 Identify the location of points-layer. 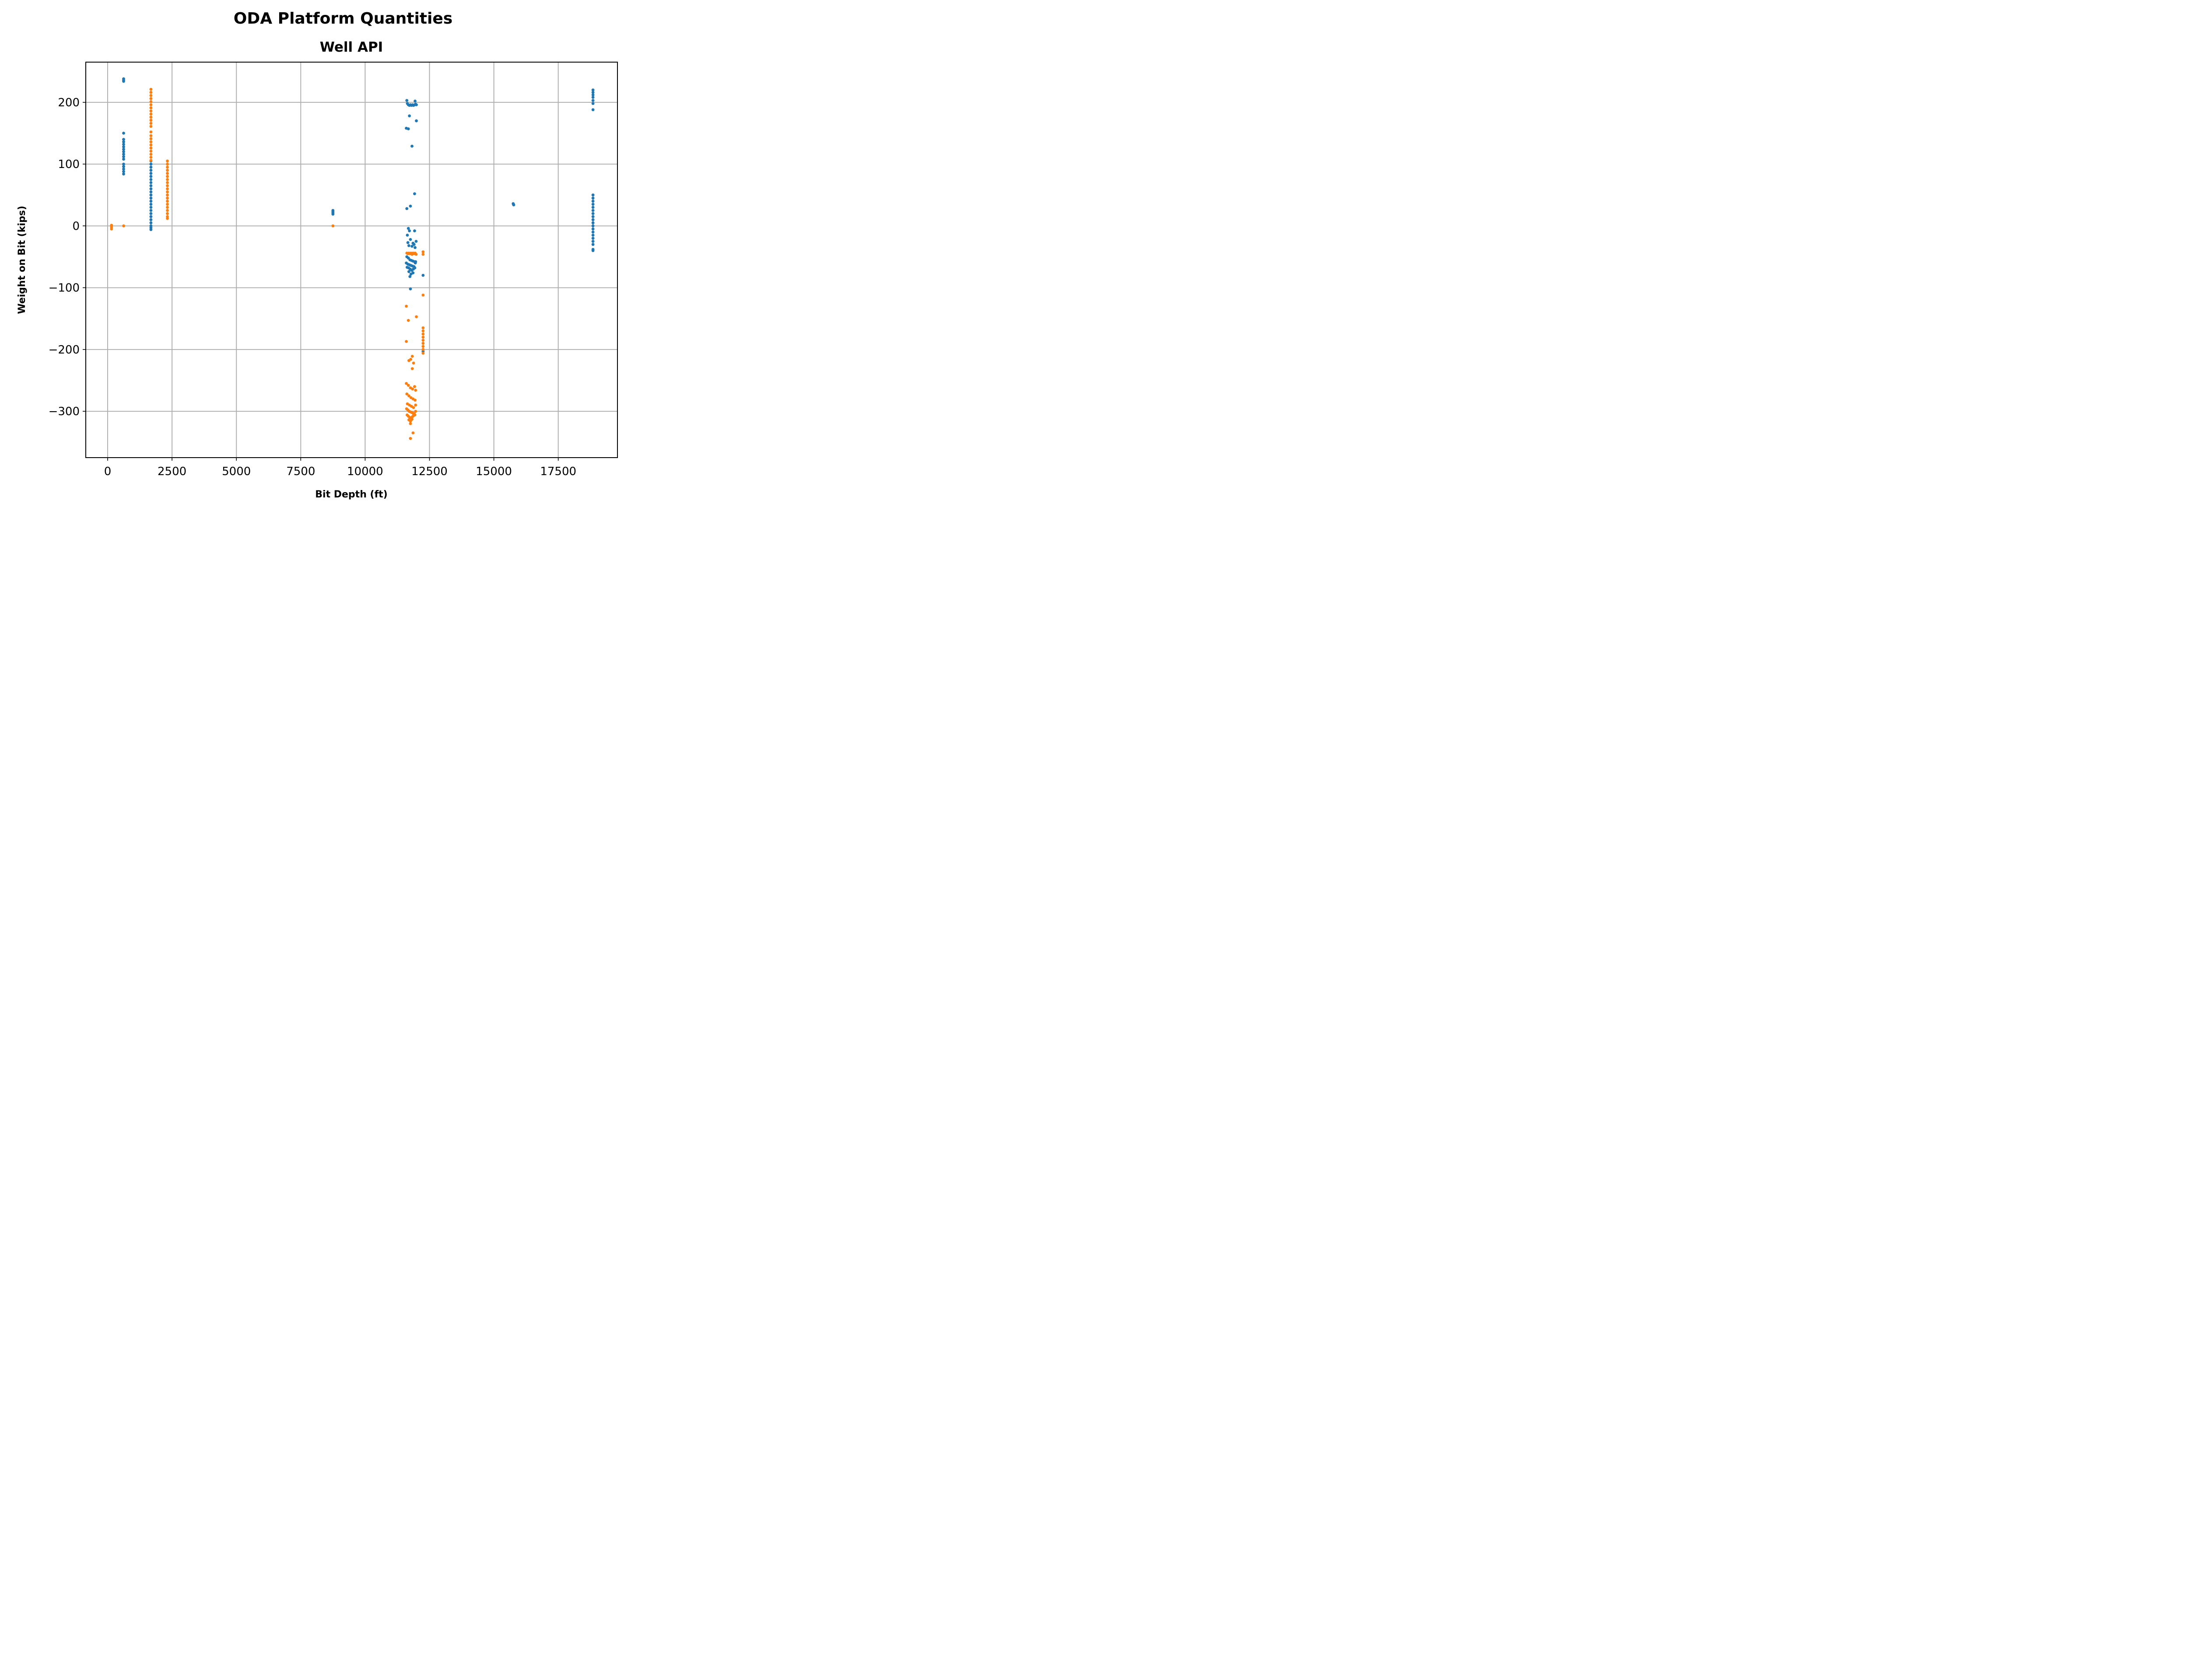
(352, 258).